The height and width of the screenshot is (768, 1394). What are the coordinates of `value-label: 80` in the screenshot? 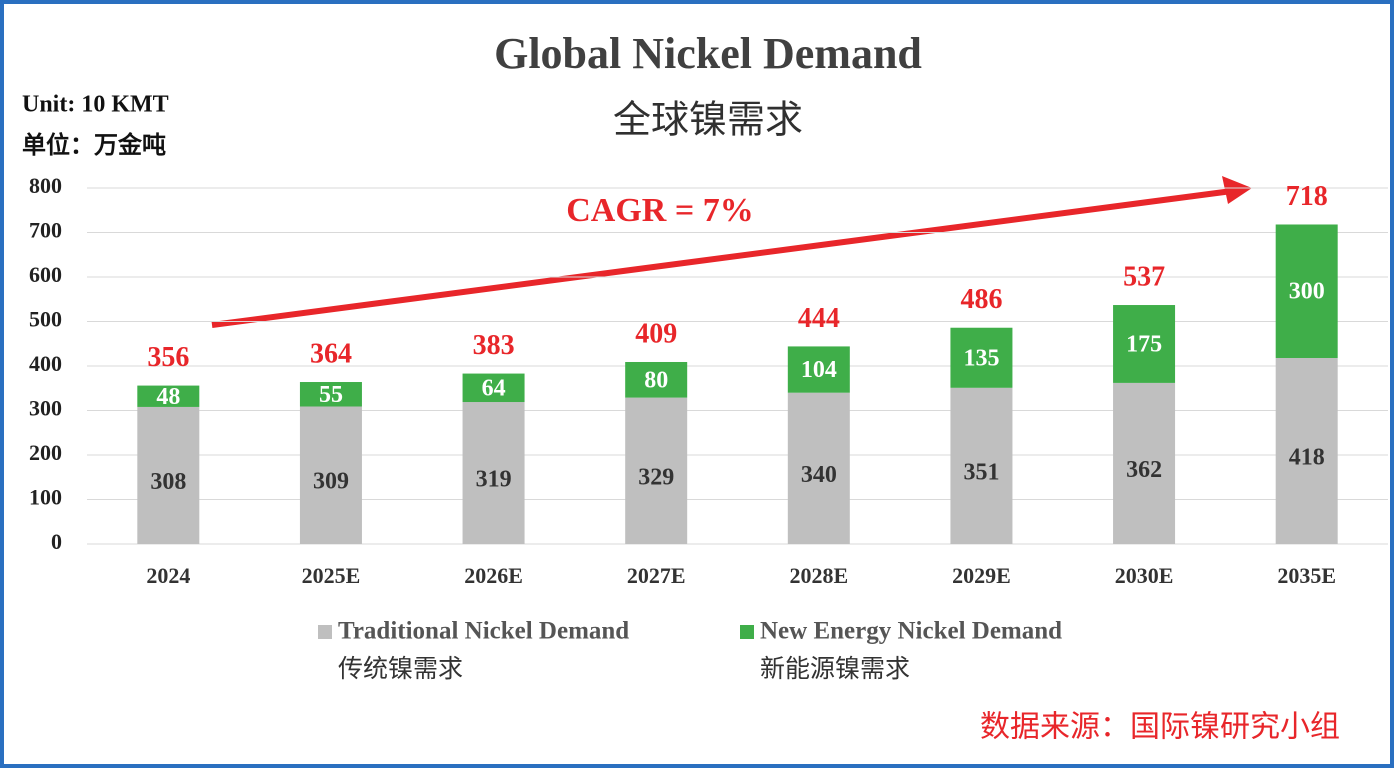 It's located at (656, 380).